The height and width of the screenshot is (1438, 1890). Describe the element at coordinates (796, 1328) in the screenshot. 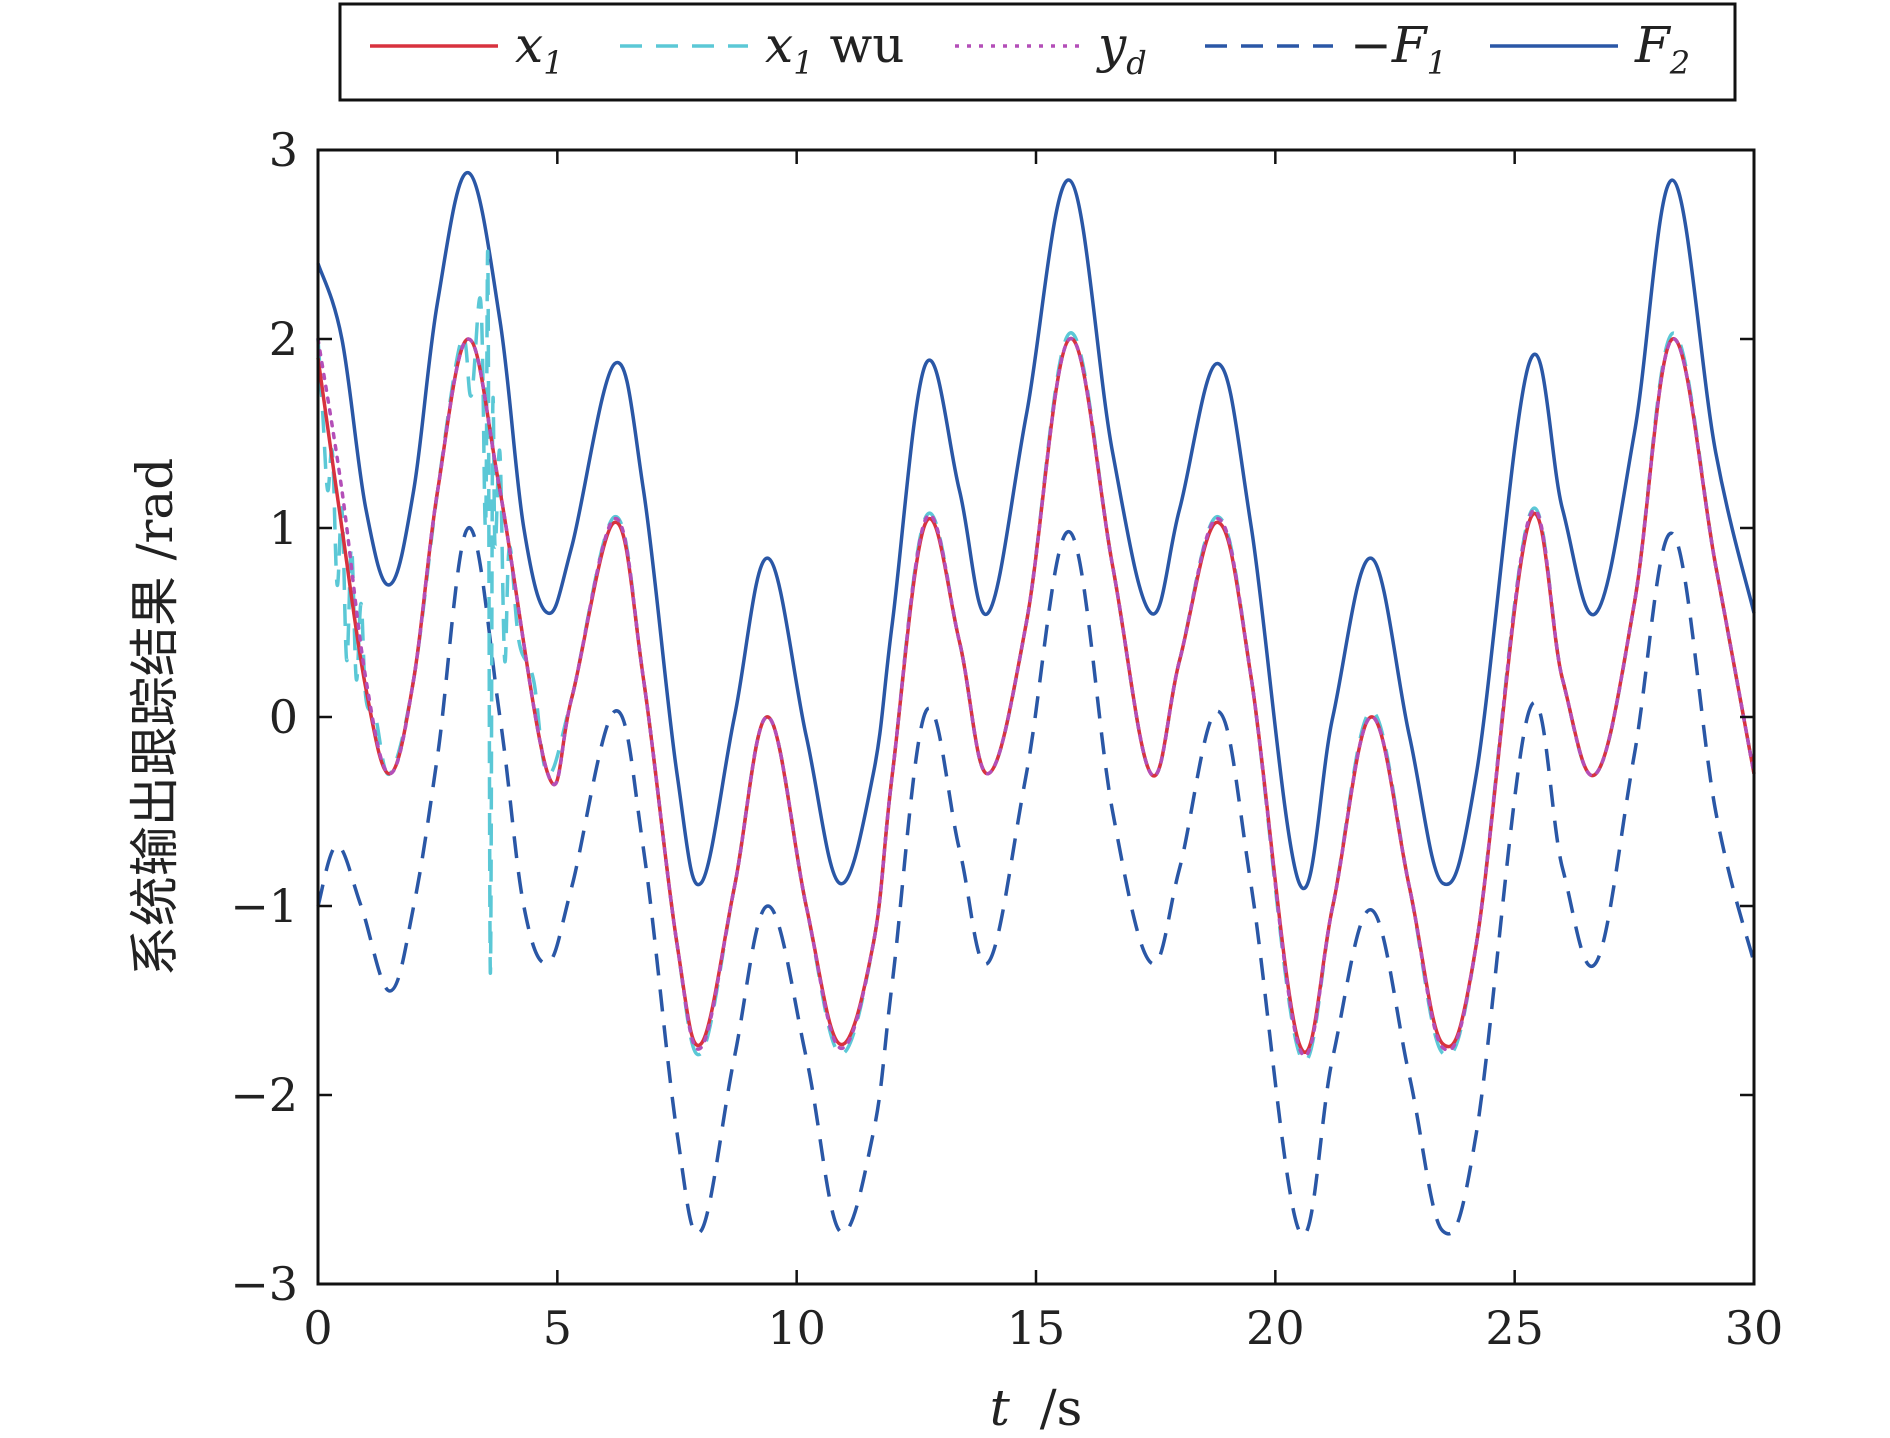

I see `x-tick-label: 10` at that location.